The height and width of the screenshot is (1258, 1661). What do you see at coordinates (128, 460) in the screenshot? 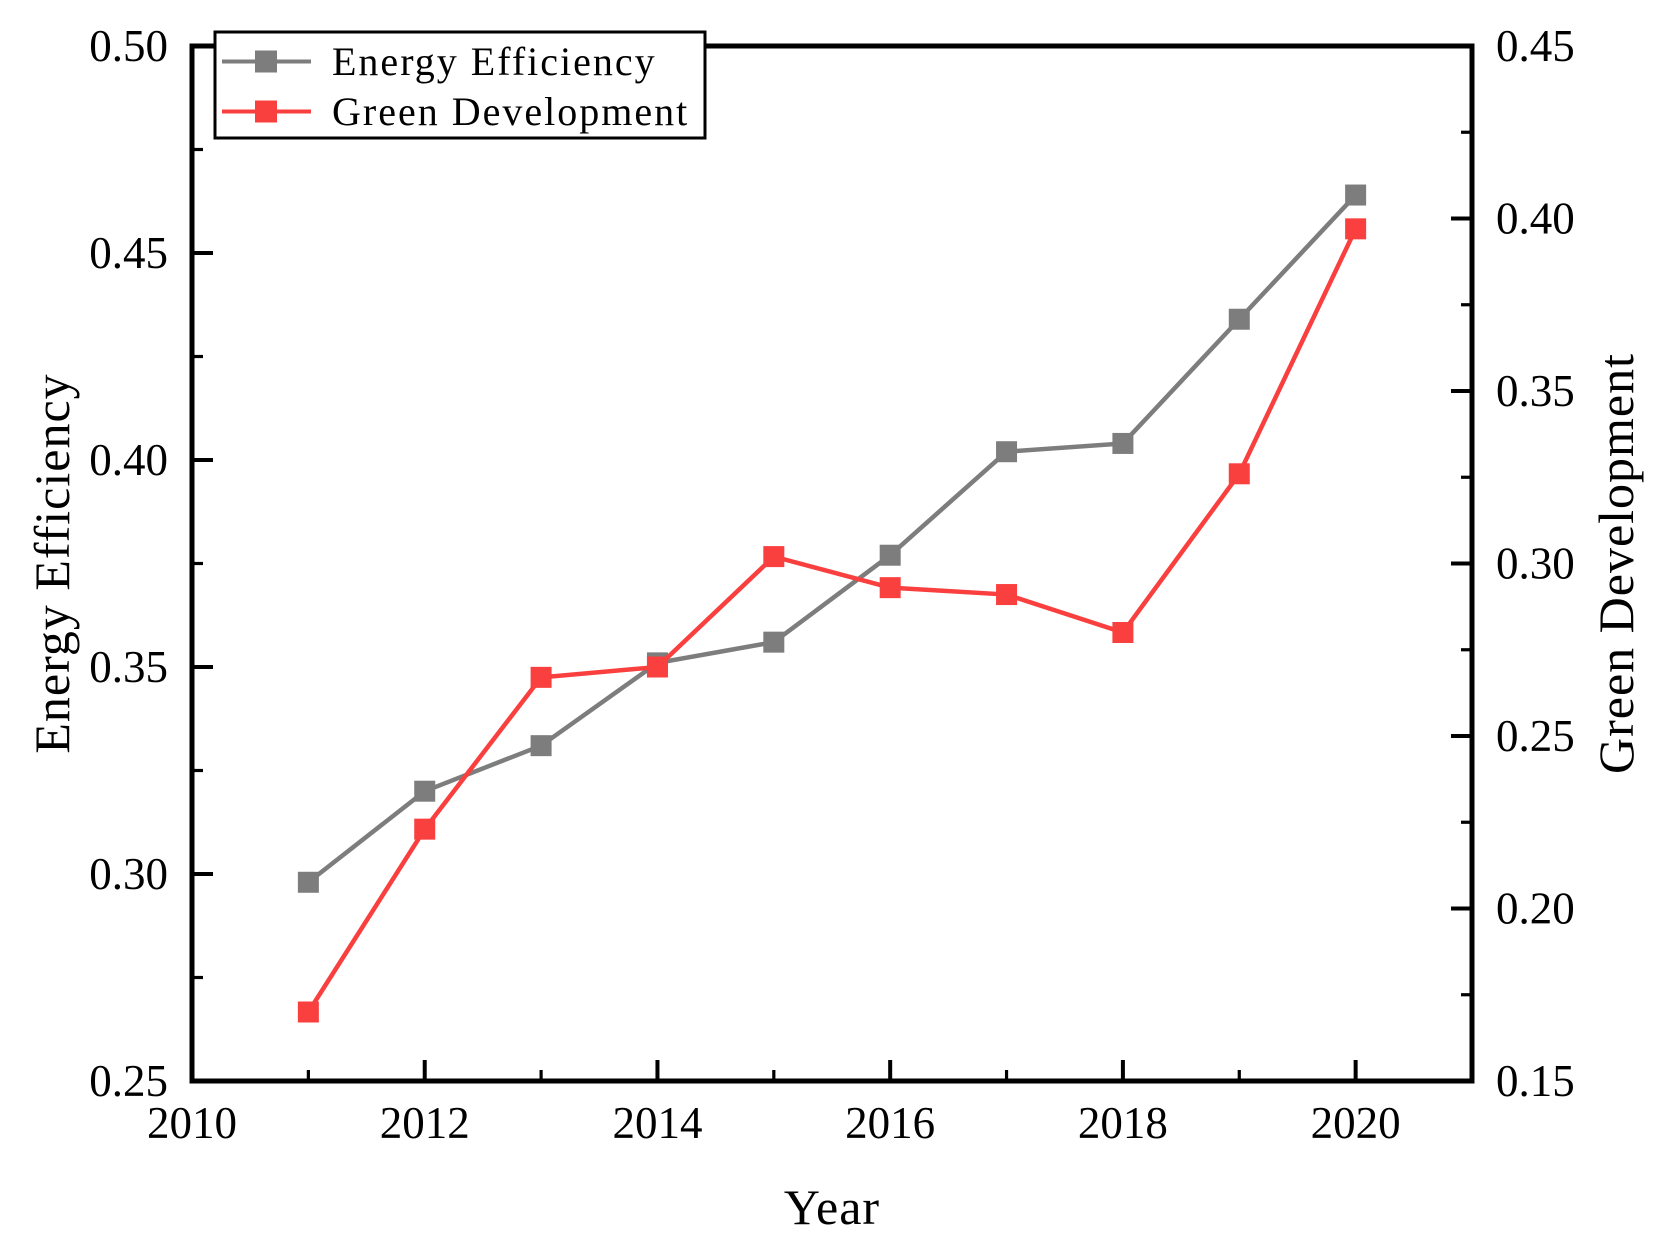
I see `left-axis-tick-label: 0.40` at bounding box center [128, 460].